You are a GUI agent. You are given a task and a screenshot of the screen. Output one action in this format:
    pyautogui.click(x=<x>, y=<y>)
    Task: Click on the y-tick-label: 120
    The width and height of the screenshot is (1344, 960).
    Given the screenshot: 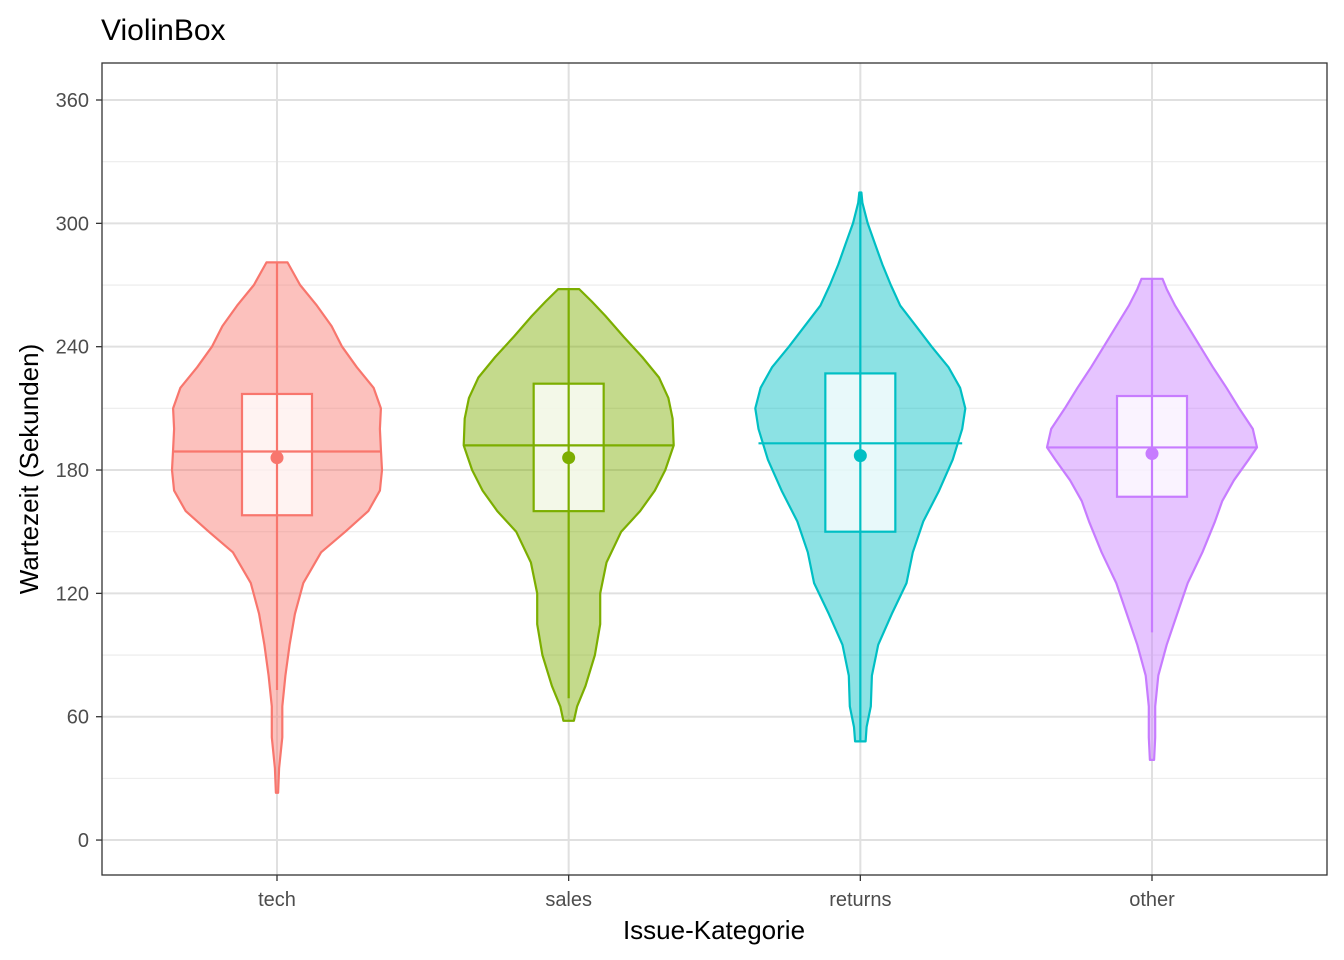 What is the action you would take?
    pyautogui.click(x=72, y=594)
    